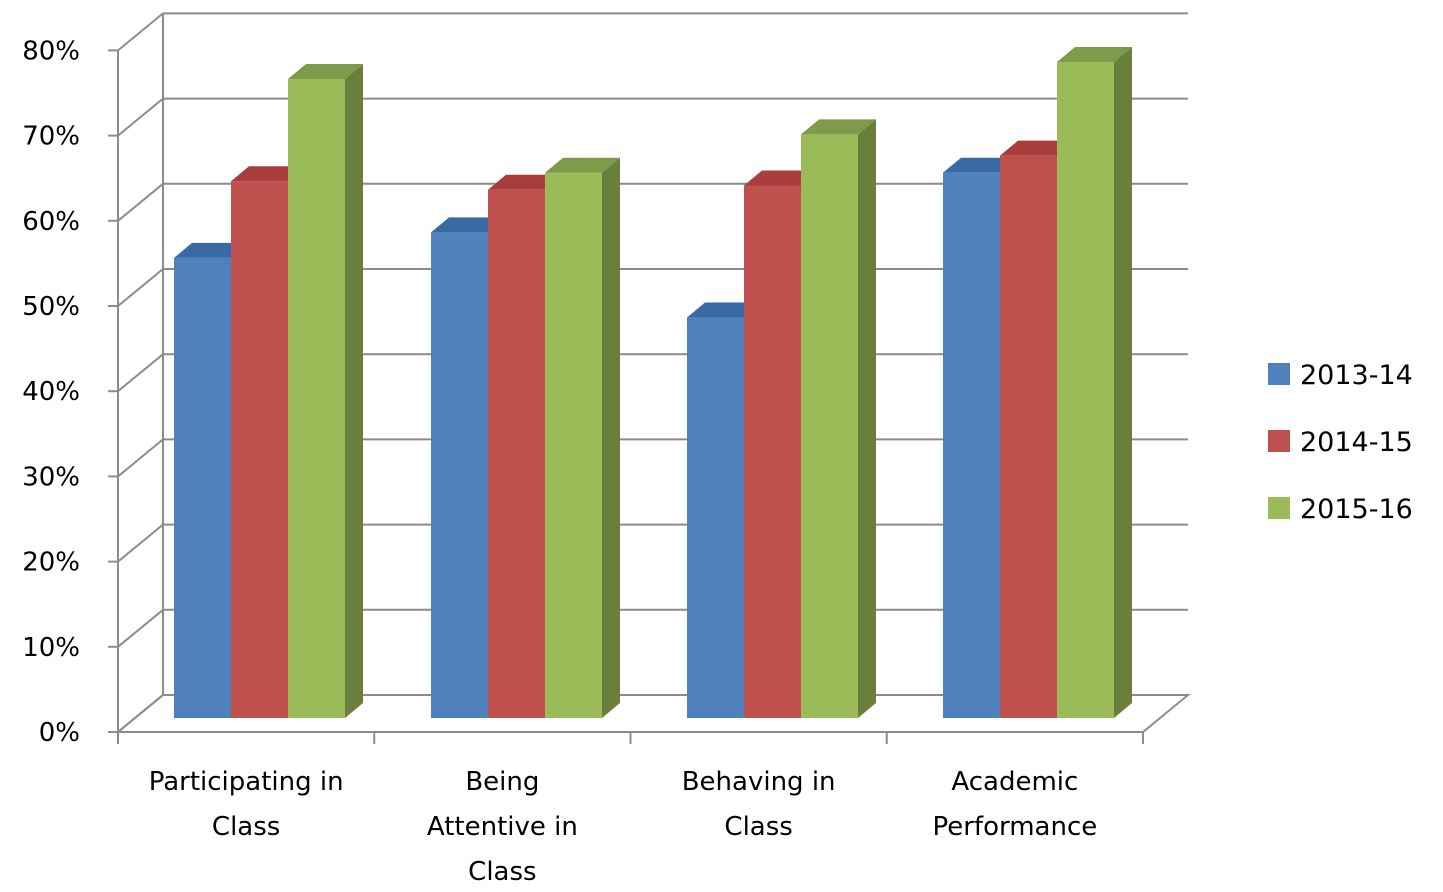 The image size is (1443, 892). I want to click on y-tick-label-60: 60%, so click(51, 222).